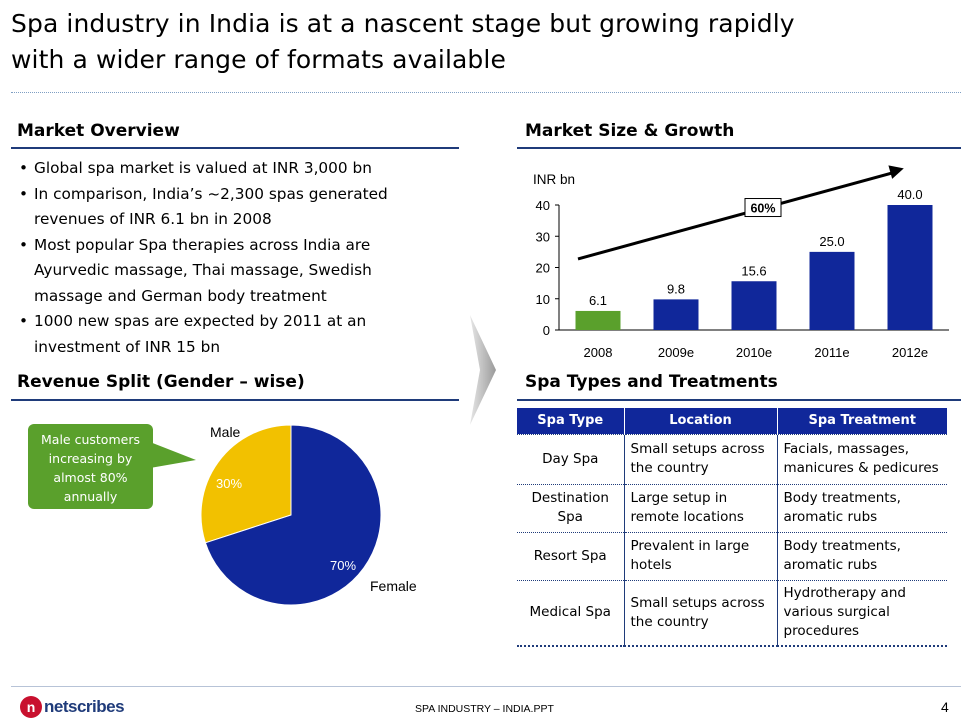  I want to click on pie-slice-female, so click(293, 515).